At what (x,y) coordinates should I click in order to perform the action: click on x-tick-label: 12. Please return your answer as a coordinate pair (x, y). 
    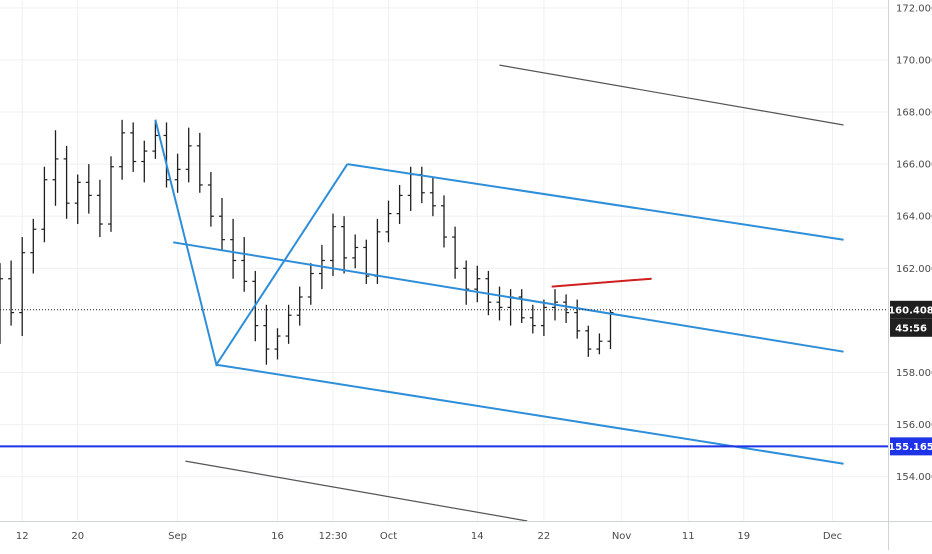
    Looking at the image, I should click on (22, 536).